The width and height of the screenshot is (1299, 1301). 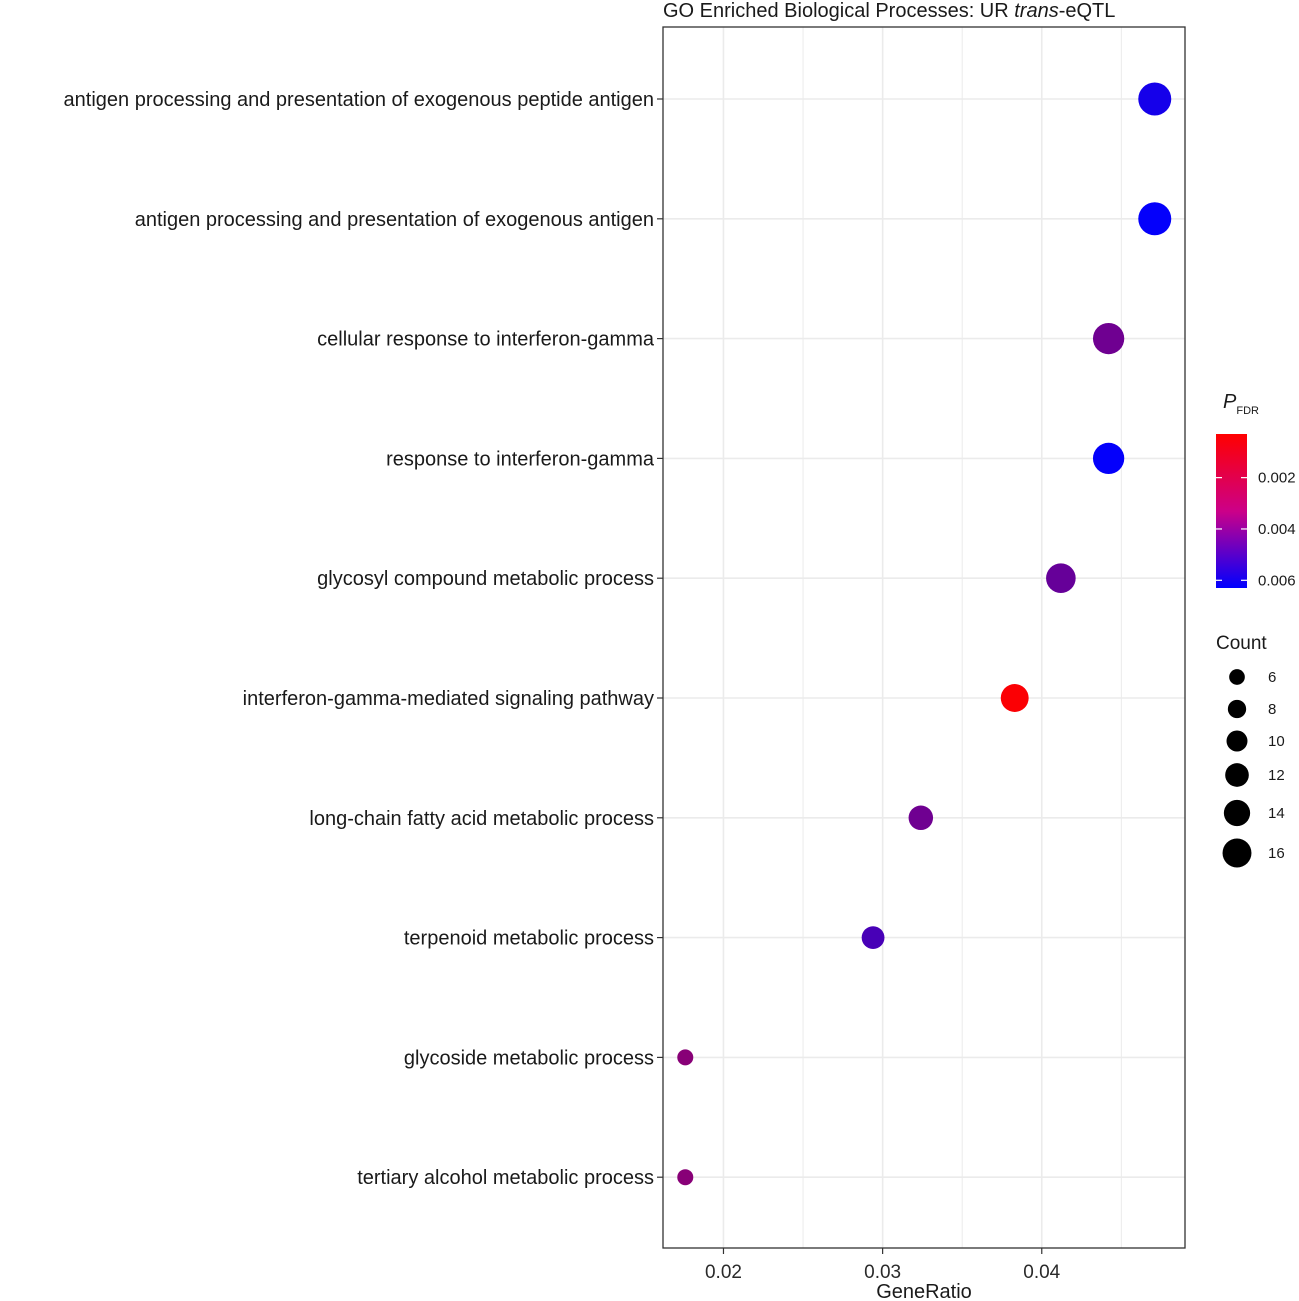 What do you see at coordinates (486, 340) in the screenshot?
I see `y-category-label: cellular response to interferon-gamma` at bounding box center [486, 340].